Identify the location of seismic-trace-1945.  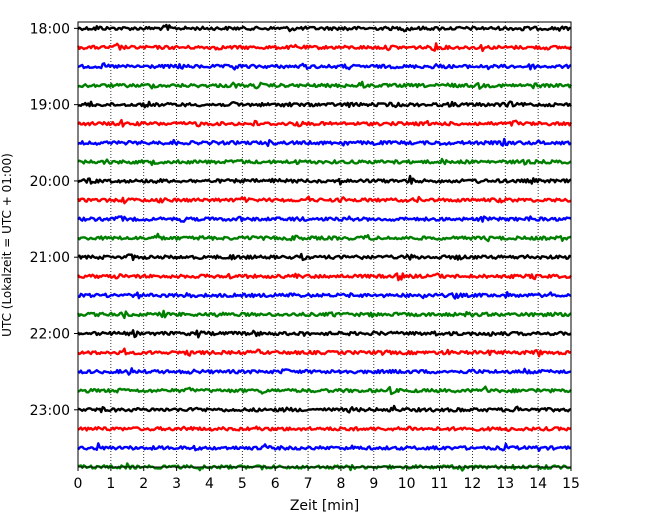
(324, 162).